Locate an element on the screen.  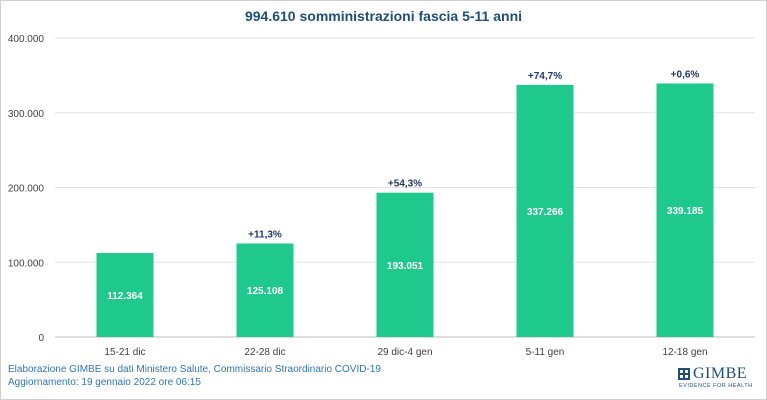
change-label: +11,3% is located at coordinates (265, 234).